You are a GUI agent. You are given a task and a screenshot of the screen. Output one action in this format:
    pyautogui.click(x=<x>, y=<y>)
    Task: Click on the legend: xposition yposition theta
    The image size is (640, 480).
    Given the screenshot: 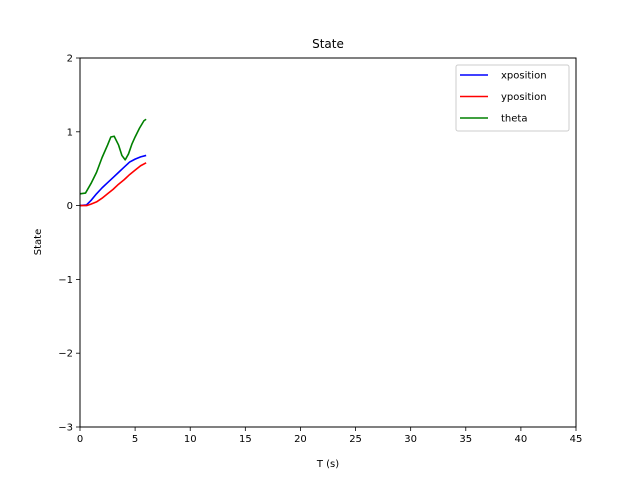 What is the action you would take?
    pyautogui.click(x=512, y=98)
    